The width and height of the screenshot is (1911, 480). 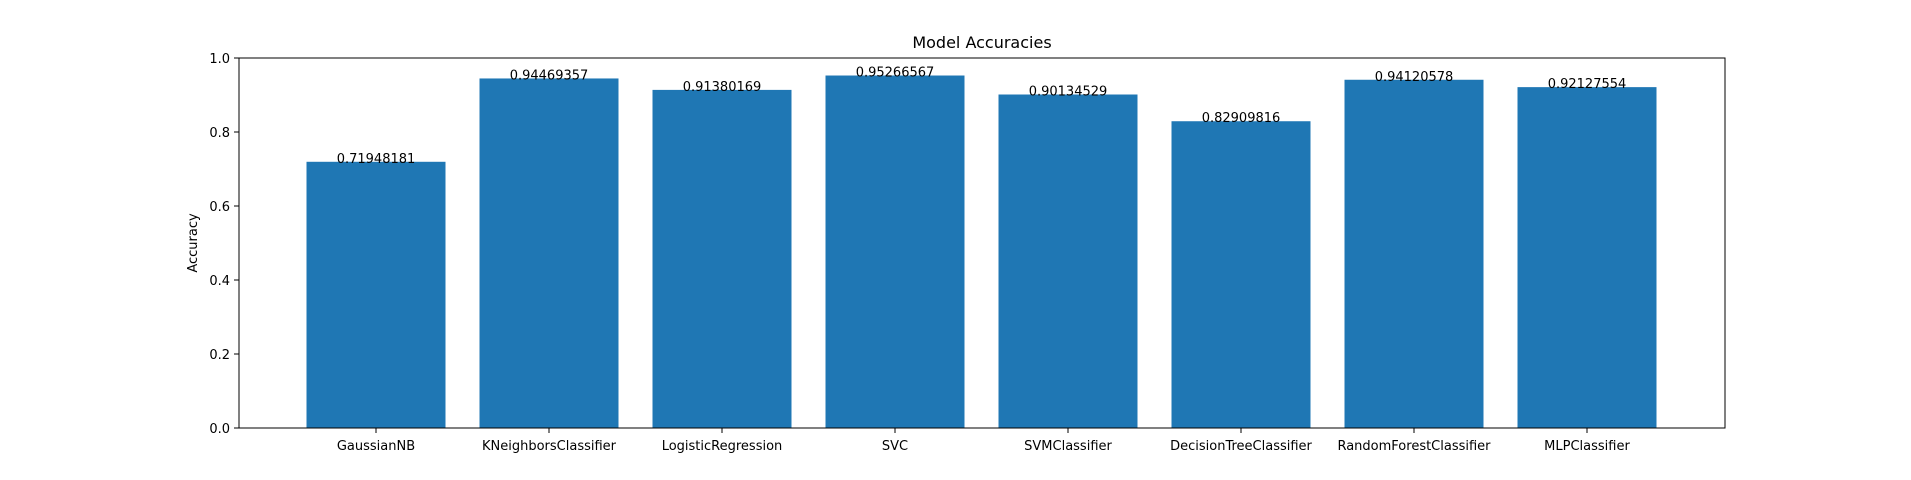 I want to click on bar-mlpclassifier, so click(x=1587, y=257).